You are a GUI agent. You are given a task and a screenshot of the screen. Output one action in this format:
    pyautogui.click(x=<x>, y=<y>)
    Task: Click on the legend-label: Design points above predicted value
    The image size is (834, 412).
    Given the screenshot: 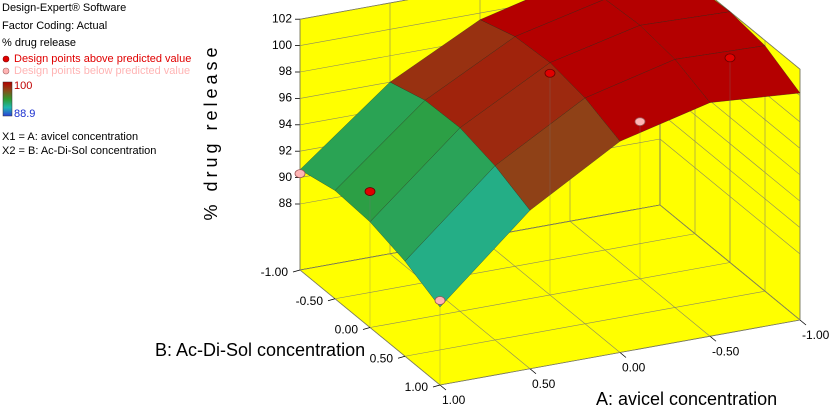 What is the action you would take?
    pyautogui.click(x=102, y=59)
    